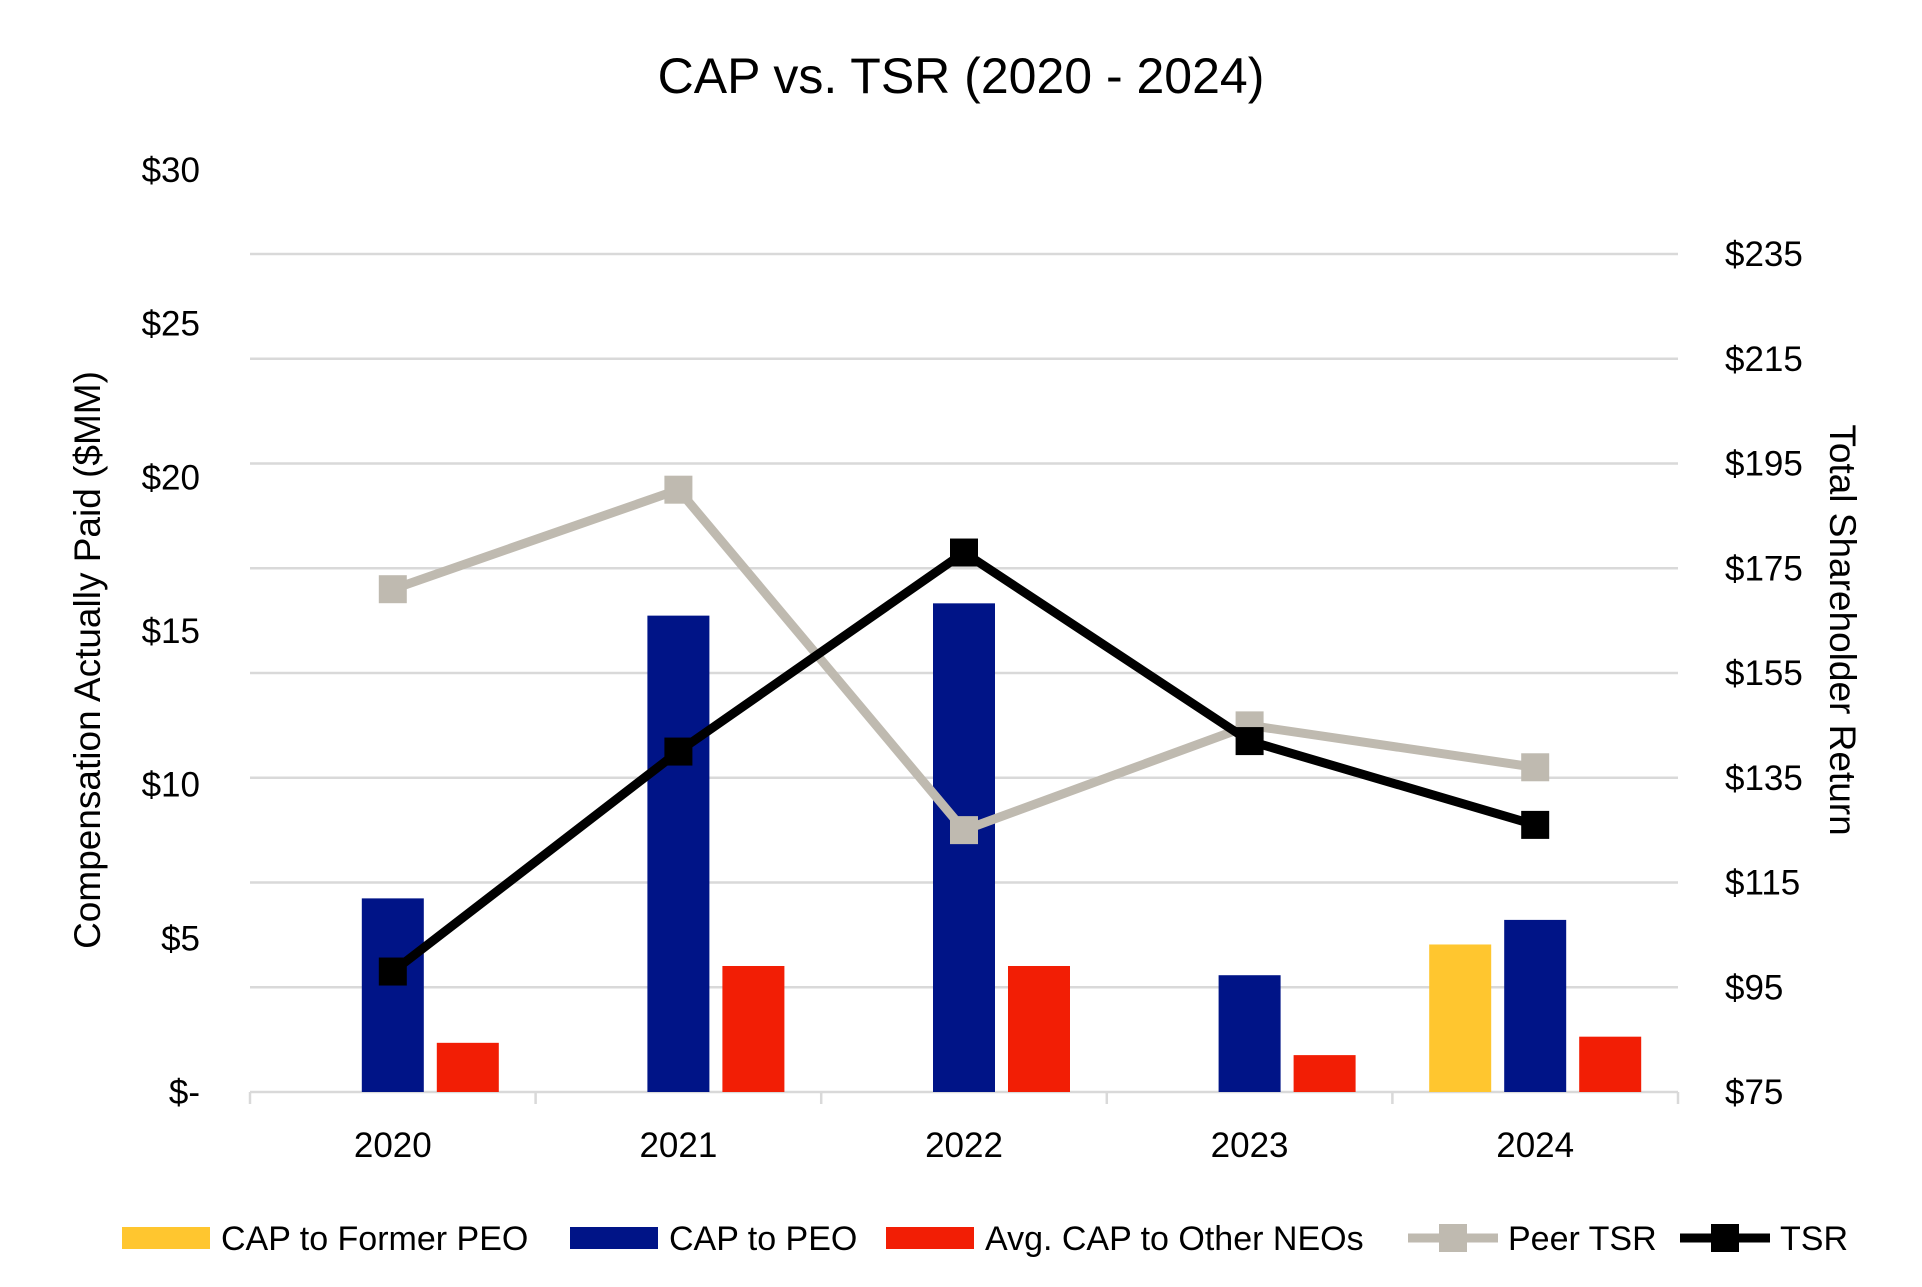  What do you see at coordinates (166, 1238) in the screenshot?
I see `legend-swatch-cap-to-former-peo` at bounding box center [166, 1238].